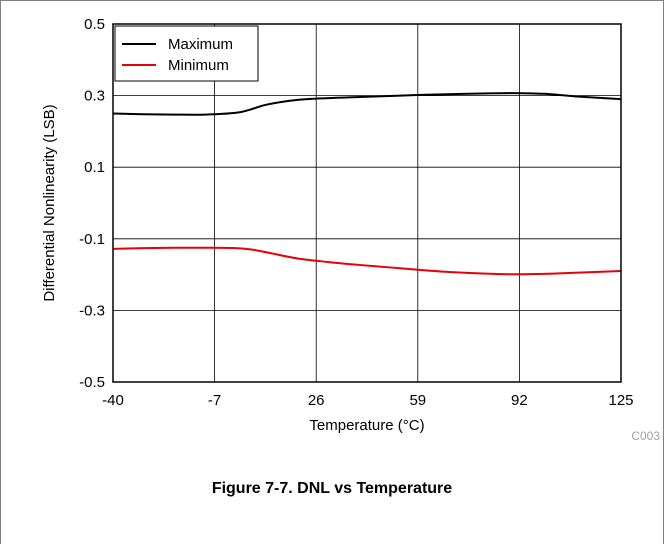  Describe the element at coordinates (417, 400) in the screenshot. I see `x-tick-label: 59` at that location.